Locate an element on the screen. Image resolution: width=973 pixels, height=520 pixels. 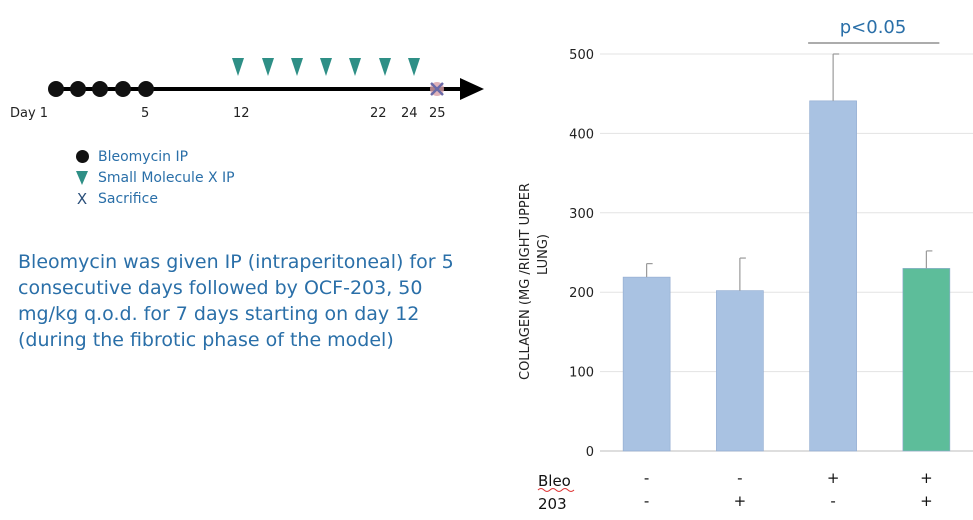
timeline-label-25: 25 is located at coordinates (437, 113).